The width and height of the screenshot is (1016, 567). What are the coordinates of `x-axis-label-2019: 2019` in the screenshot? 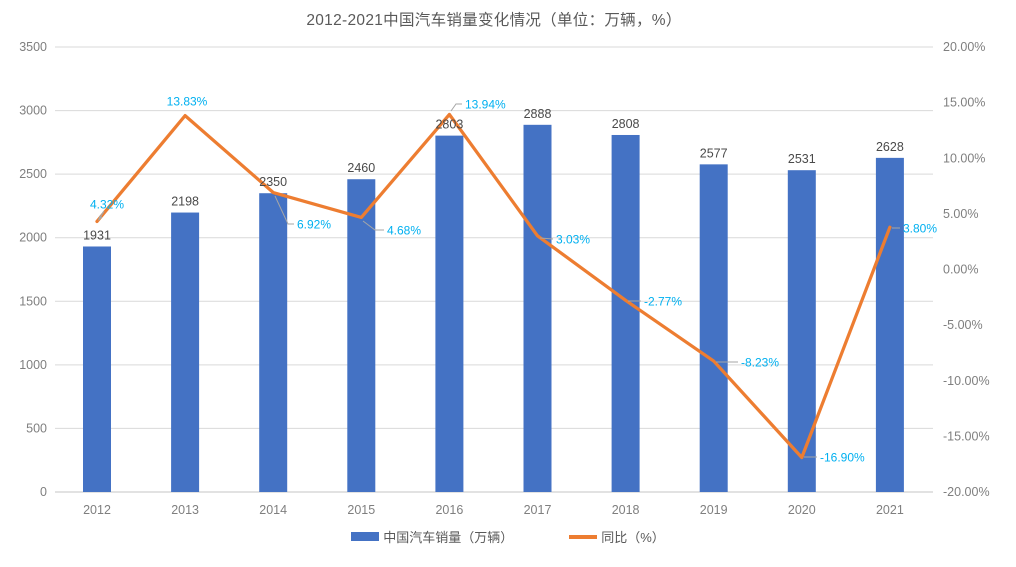 It's located at (714, 510).